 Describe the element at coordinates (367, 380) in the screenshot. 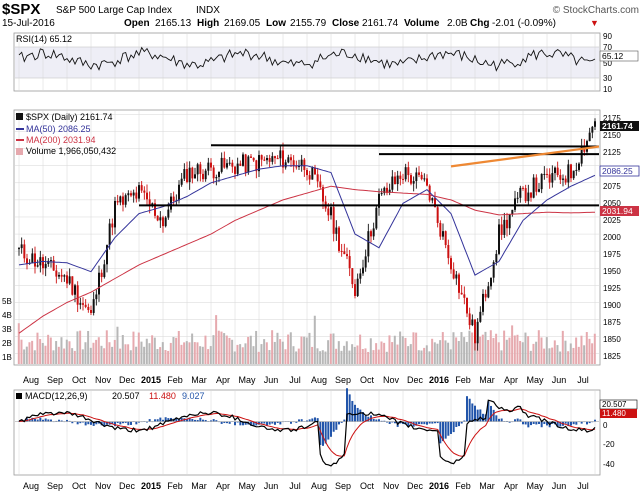

I see `x-axis-label: Oct` at that location.